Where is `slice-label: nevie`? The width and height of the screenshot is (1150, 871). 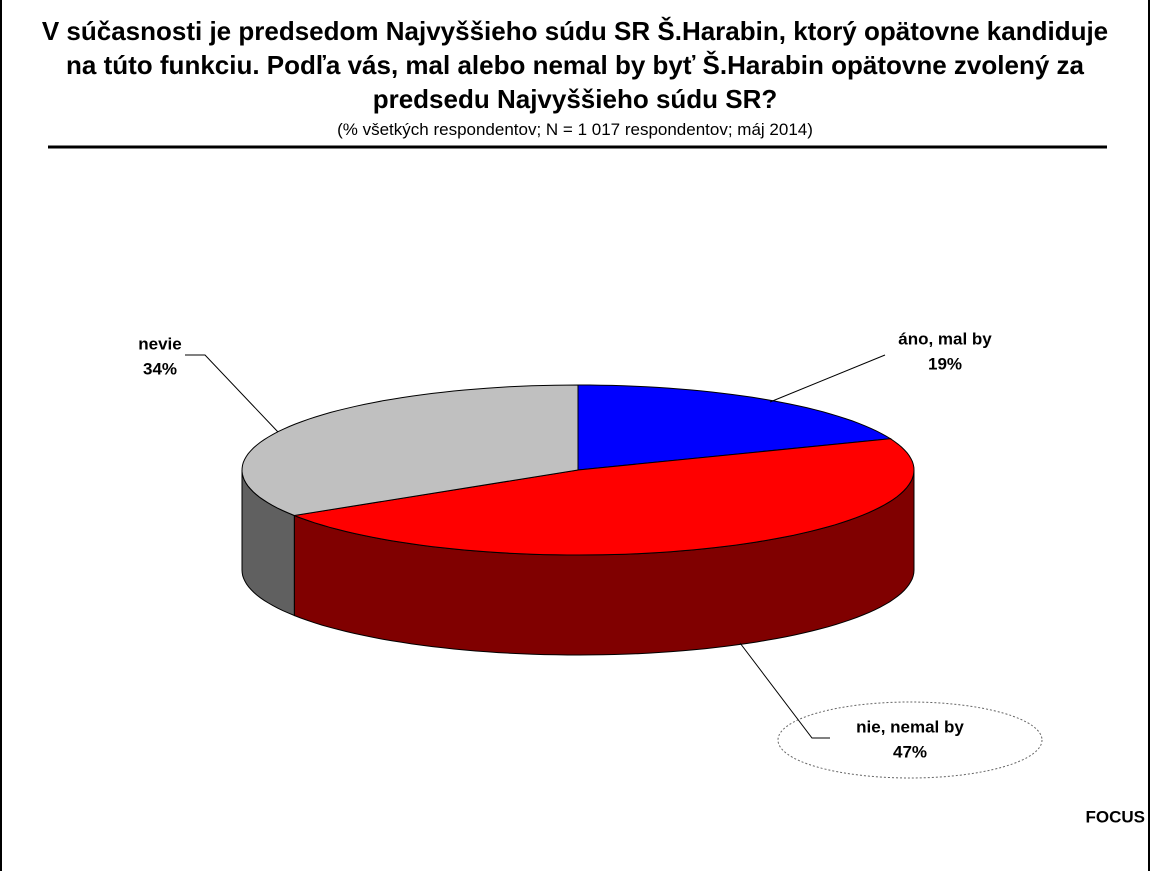
slice-label: nevie is located at coordinates (159, 343).